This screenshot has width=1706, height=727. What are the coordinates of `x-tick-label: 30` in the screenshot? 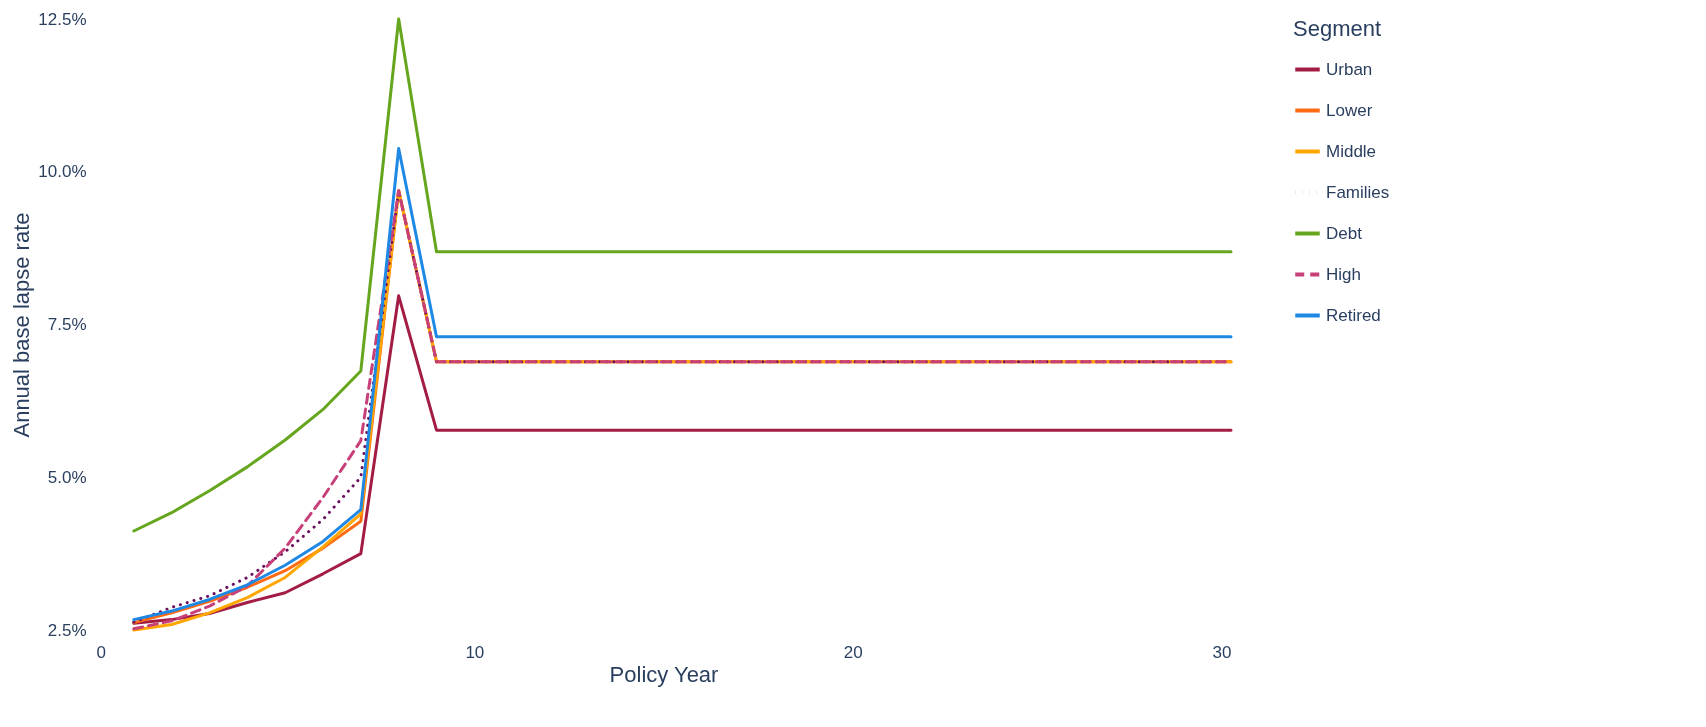 It's located at (1222, 652).